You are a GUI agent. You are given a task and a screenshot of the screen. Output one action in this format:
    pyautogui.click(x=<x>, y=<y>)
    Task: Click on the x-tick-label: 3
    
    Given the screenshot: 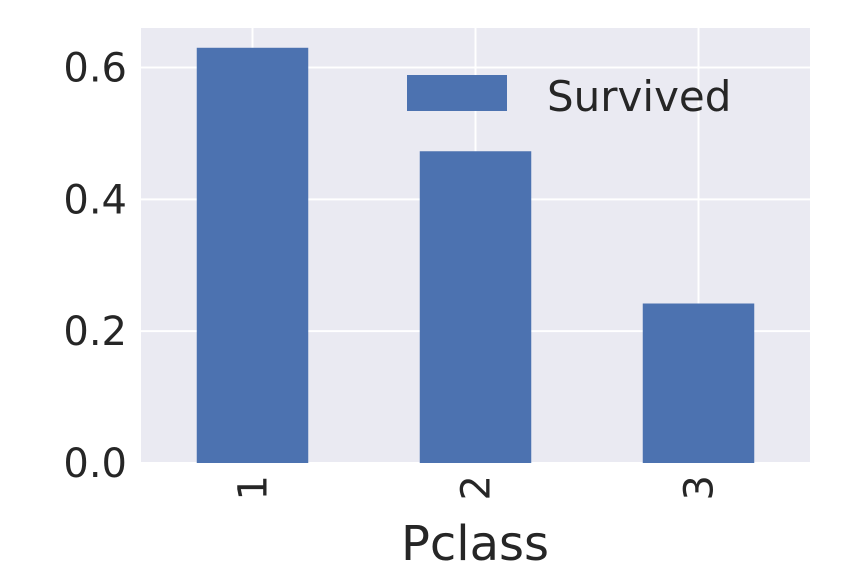 What is the action you would take?
    pyautogui.click(x=700, y=487)
    